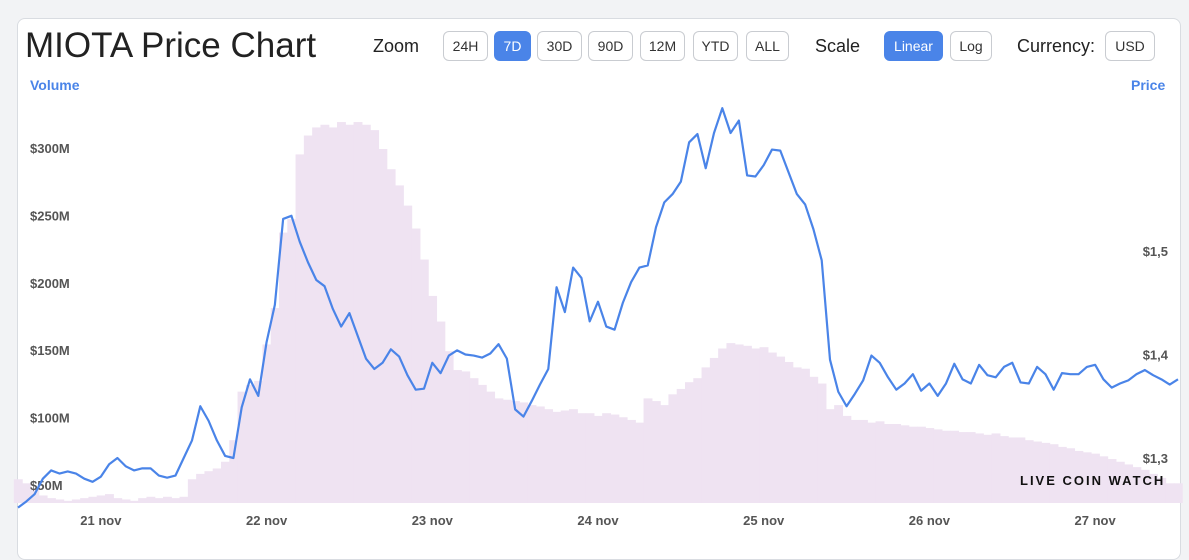 The height and width of the screenshot is (560, 1189). I want to click on zoom-option-7d: 7D, so click(512, 46).